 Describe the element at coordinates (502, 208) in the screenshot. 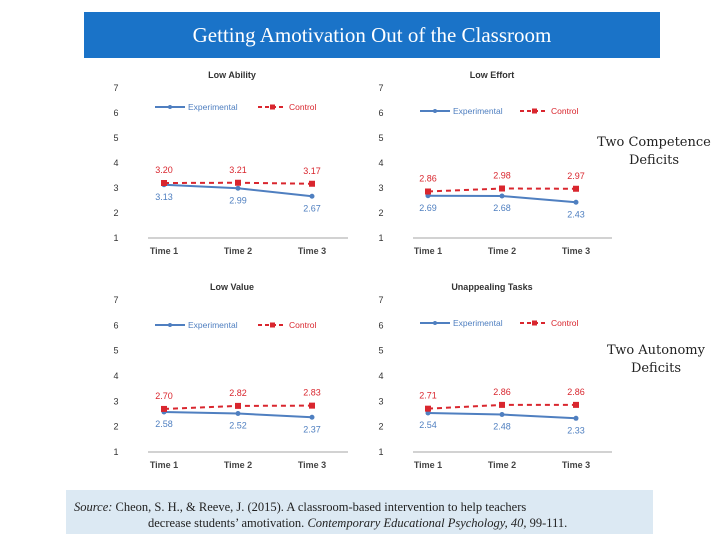

I see `experimental-data-label: 2.68` at that location.